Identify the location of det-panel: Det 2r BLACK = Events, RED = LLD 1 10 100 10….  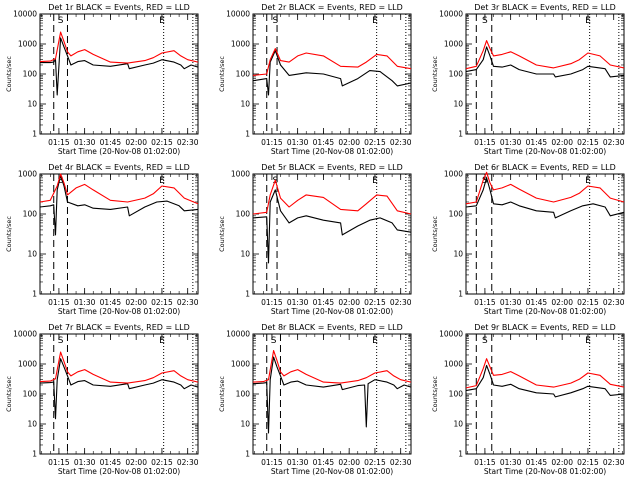
(315, 79).